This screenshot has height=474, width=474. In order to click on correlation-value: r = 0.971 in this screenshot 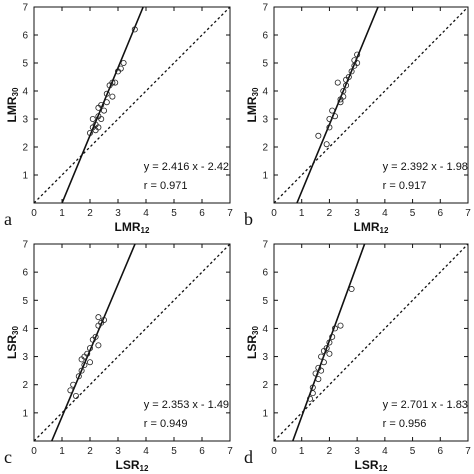, I will do `click(166, 186)`.